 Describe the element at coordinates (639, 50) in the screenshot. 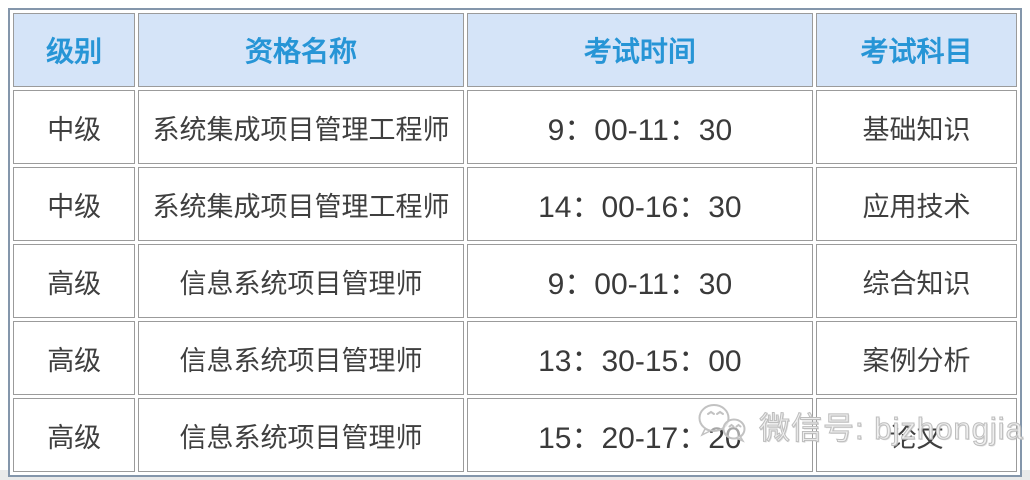

I see `header-cell-time: 考试时间` at that location.